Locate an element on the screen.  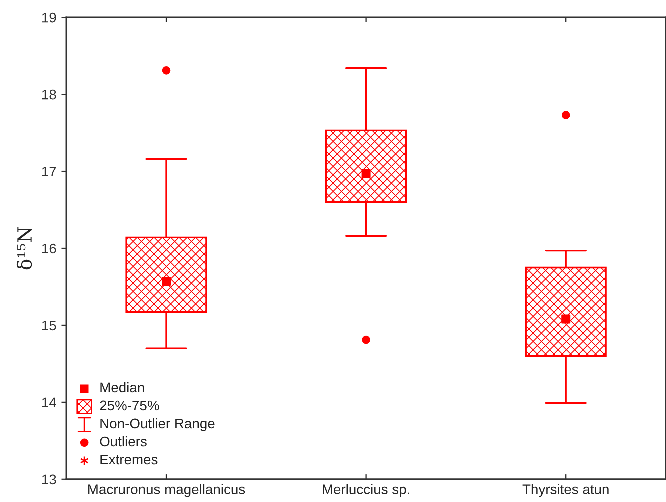
y-tick-label: 16 is located at coordinates (49, 249).